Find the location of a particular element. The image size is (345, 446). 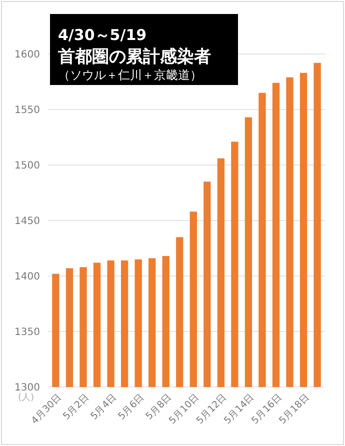

y-tick-label: 1350 is located at coordinates (27, 332).